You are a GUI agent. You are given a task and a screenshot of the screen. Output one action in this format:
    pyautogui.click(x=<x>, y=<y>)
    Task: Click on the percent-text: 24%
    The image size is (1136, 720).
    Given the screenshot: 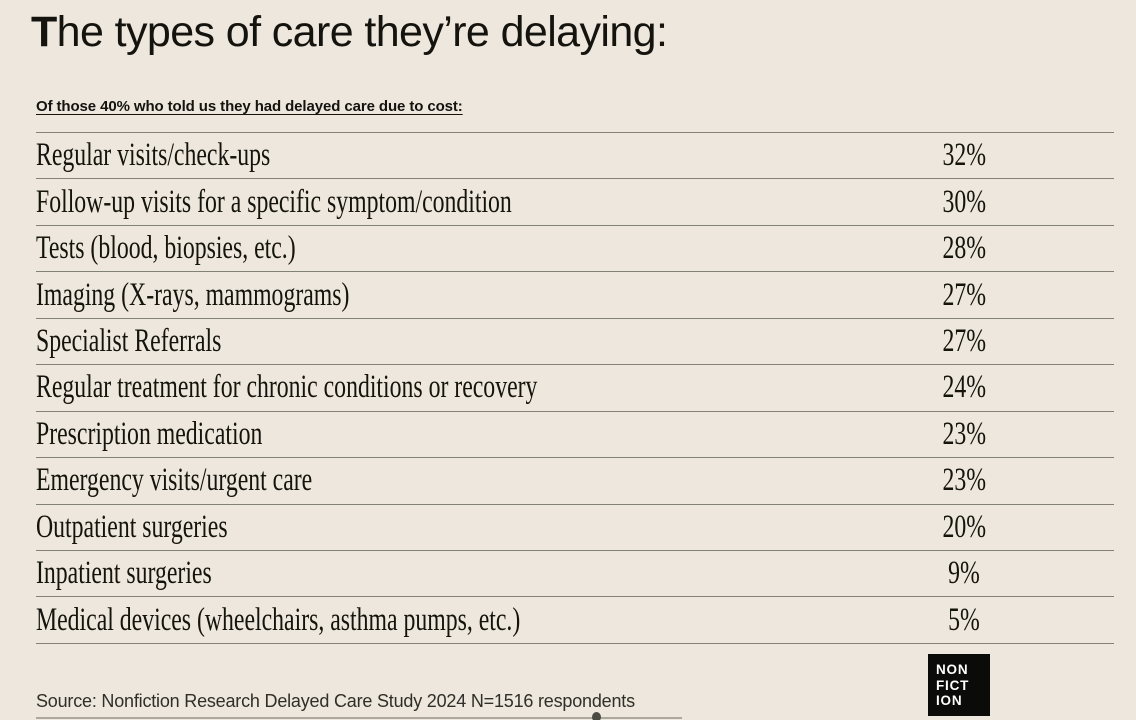 What is the action you would take?
    pyautogui.click(x=964, y=387)
    